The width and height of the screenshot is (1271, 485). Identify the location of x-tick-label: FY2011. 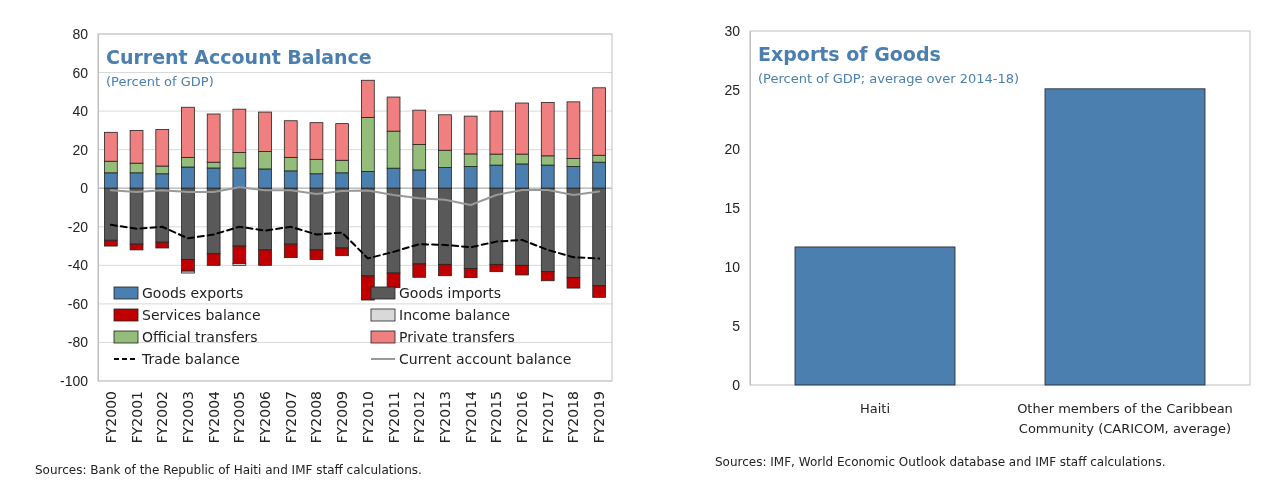
(393, 417).